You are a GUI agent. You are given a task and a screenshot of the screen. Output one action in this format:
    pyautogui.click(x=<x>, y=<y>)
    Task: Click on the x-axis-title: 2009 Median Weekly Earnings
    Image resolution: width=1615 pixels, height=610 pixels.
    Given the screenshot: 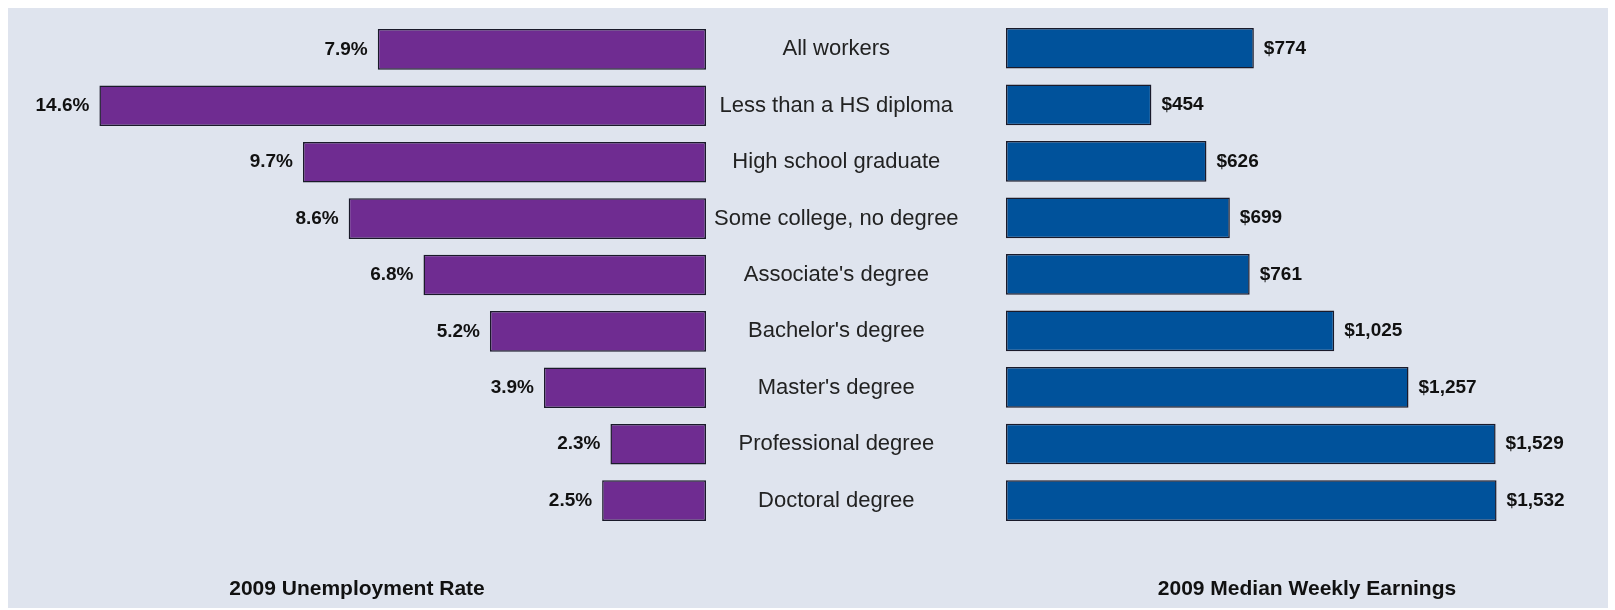 What is the action you would take?
    pyautogui.click(x=1307, y=588)
    